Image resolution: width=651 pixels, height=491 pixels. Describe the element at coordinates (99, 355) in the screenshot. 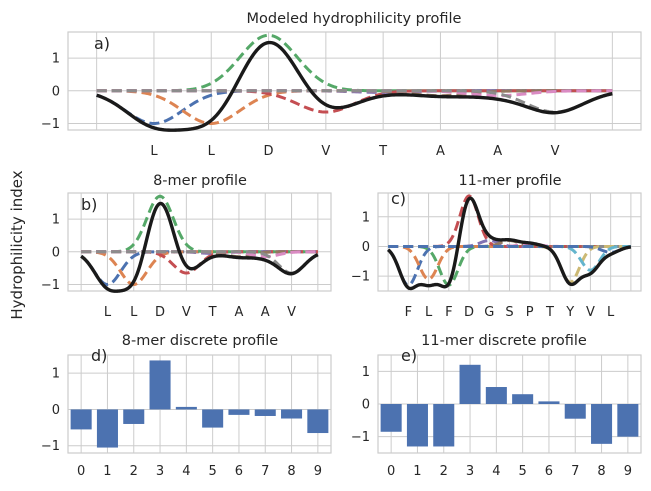

I see `panel-label-d: d)` at that location.